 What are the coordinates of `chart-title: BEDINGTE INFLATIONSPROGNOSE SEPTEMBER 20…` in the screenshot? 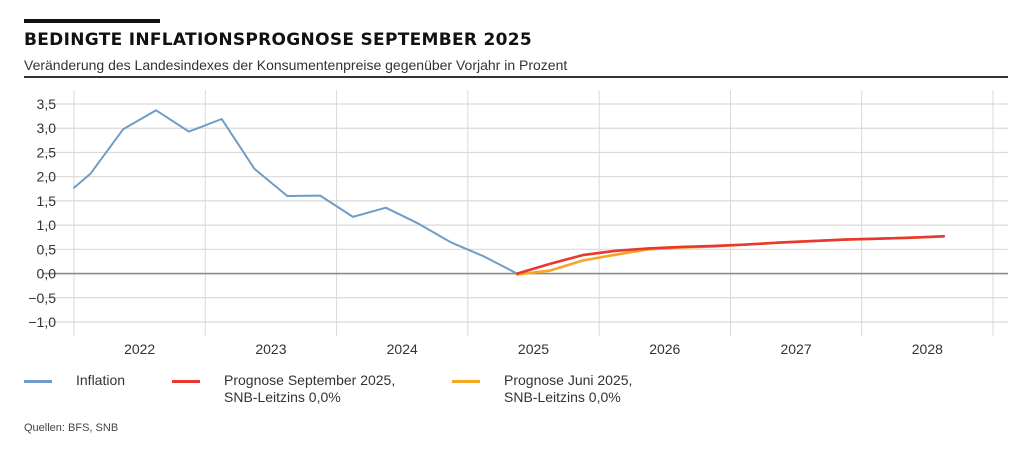 It's located at (278, 40).